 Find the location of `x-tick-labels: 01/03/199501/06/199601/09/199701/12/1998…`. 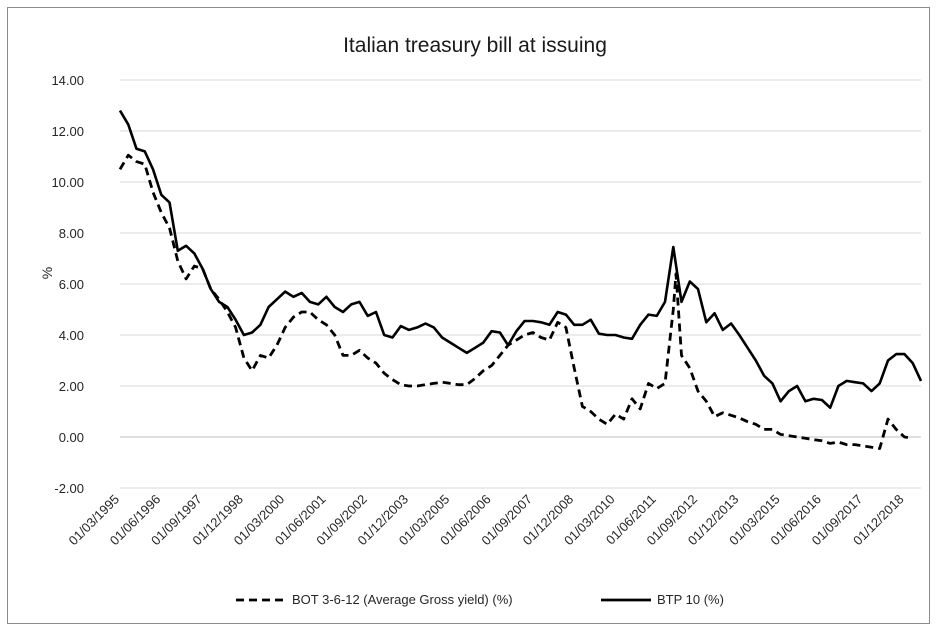

x-tick-labels: 01/03/199501/06/199601/09/199701/12/1998… is located at coordinates (485, 520).